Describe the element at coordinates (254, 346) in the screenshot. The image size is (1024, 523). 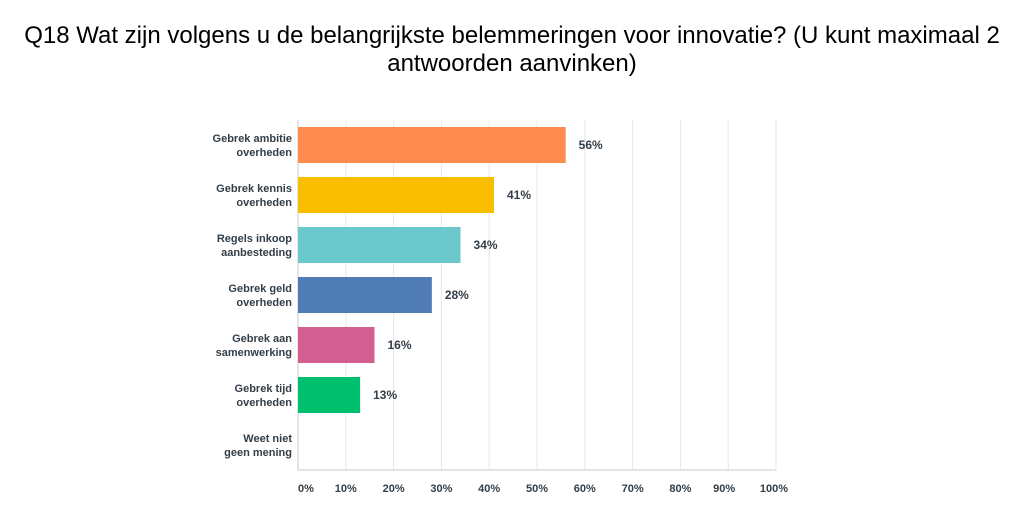
I see `category-label: Gebrek aan samenwerking` at that location.